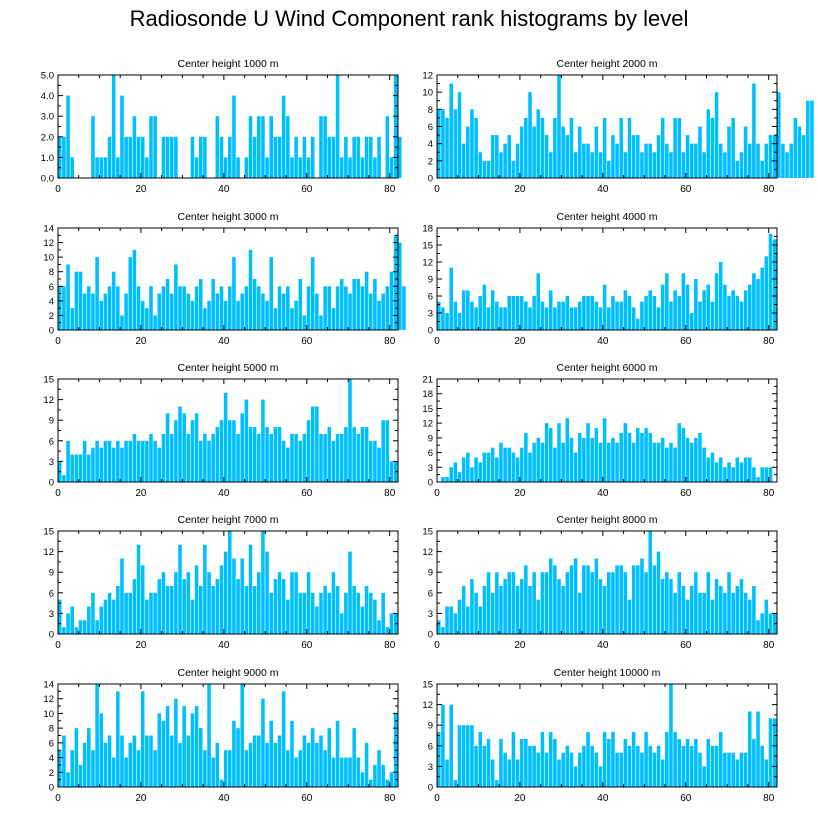  I want to click on y-tick-label: 12, so click(48, 243).